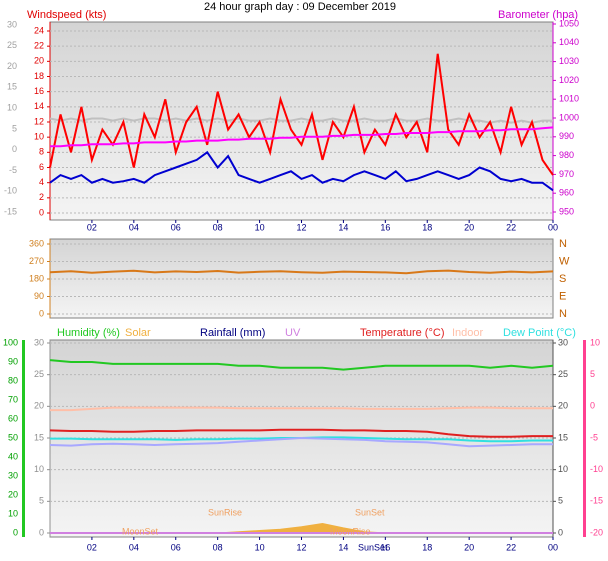 The image size is (608, 561). Describe the element at coordinates (66, 15) in the screenshot. I see `y-axis-label: Windspeed (kts)` at that location.